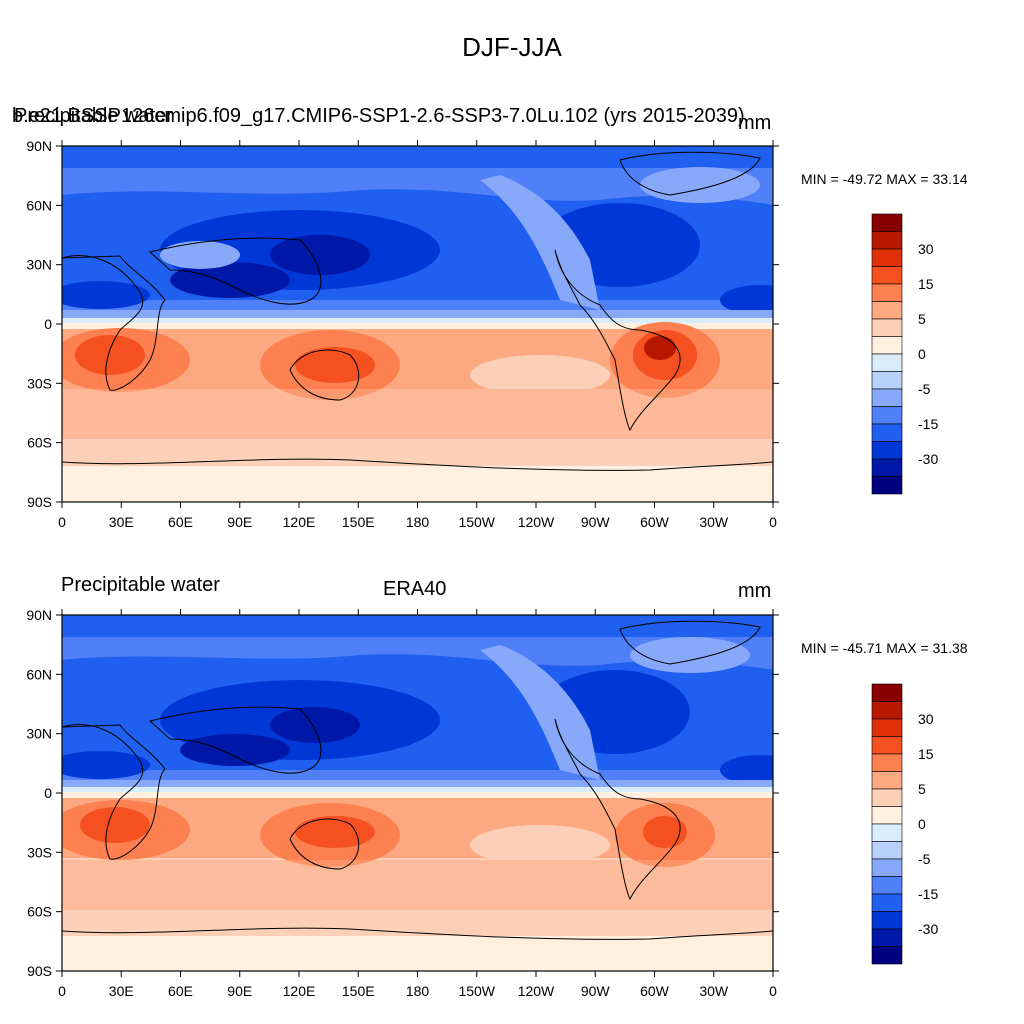  What do you see at coordinates (755, 591) in the screenshot?
I see `panel2-units: mm` at bounding box center [755, 591].